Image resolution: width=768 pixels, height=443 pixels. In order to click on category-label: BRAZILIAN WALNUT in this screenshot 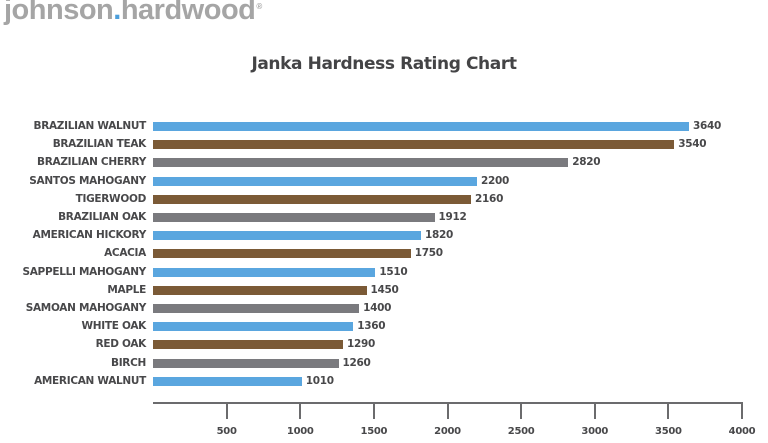, I will do `click(89, 126)`.